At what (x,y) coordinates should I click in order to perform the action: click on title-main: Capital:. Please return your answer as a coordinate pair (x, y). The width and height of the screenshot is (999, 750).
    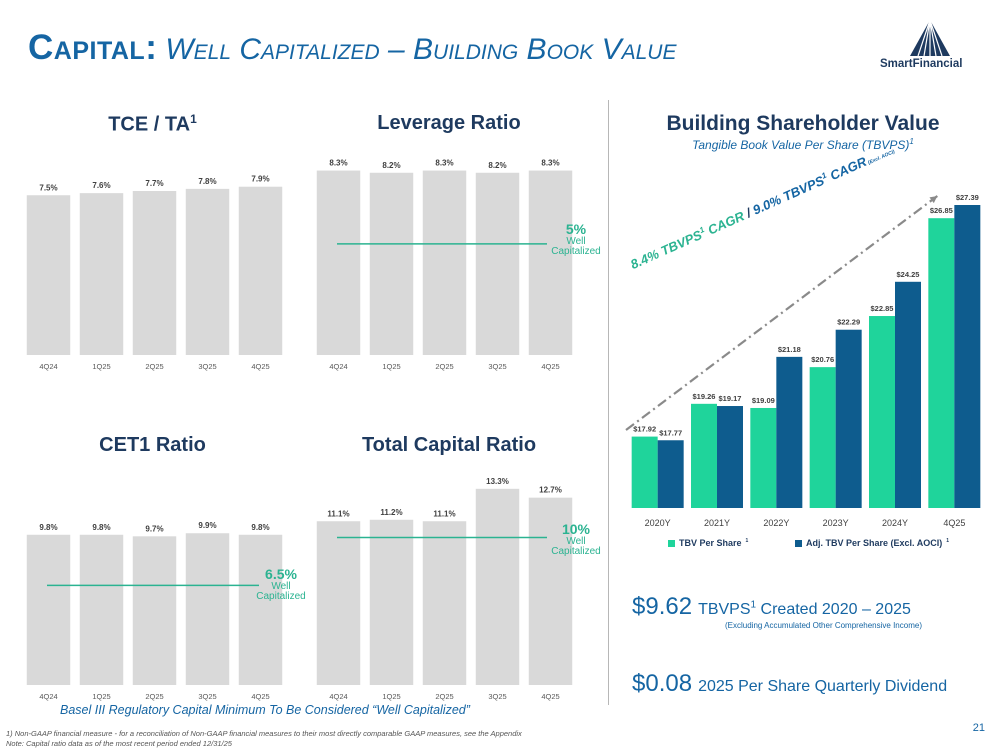
    Looking at the image, I should click on (93, 47).